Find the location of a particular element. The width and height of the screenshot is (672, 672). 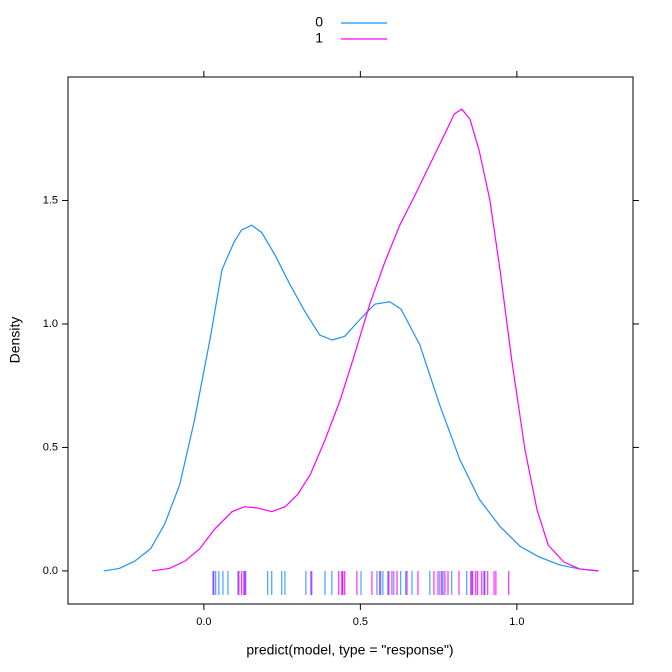

legend-label: 0 is located at coordinates (319, 22).